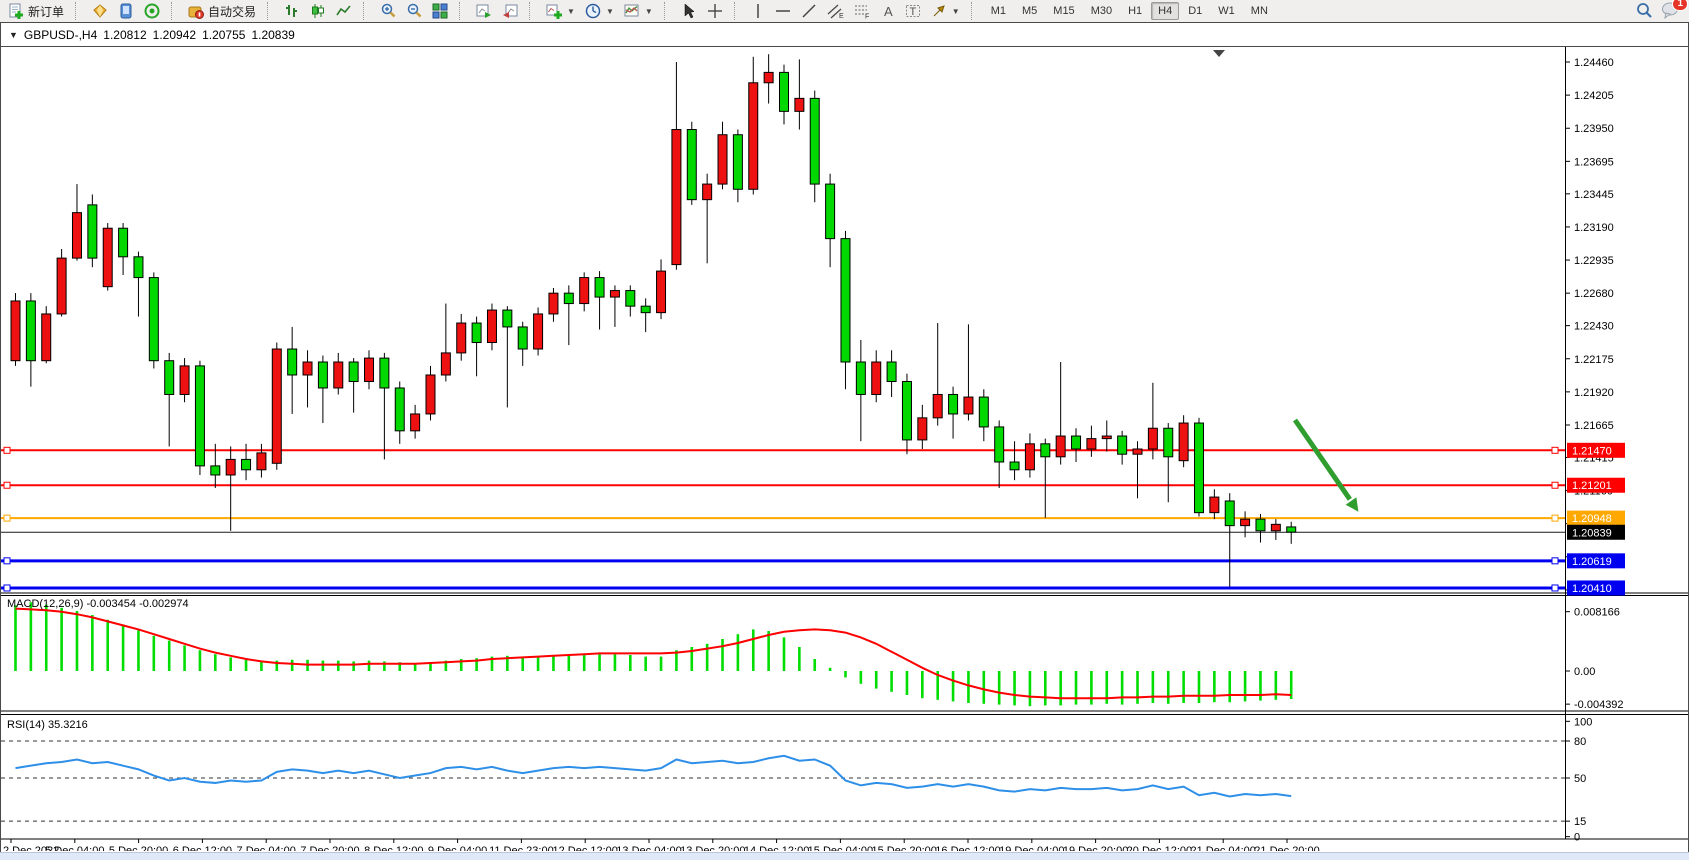 The height and width of the screenshot is (860, 1689). Describe the element at coordinates (36, 11) in the screenshot. I see `new-order-button: 新订单` at that location.